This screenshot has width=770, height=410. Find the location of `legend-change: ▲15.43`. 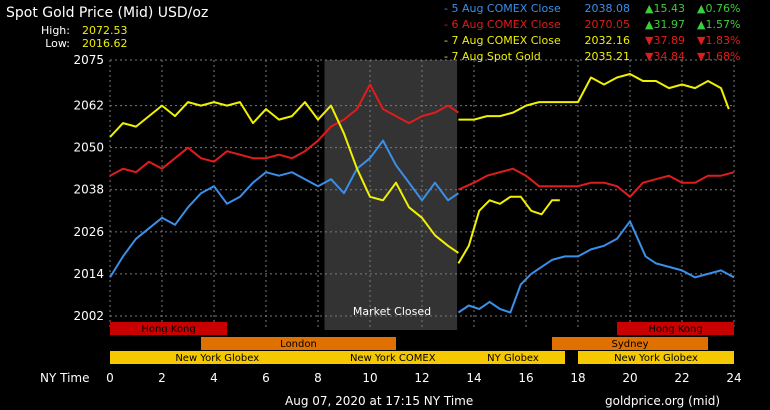

legend-change: ▲15.43 is located at coordinates (665, 8).